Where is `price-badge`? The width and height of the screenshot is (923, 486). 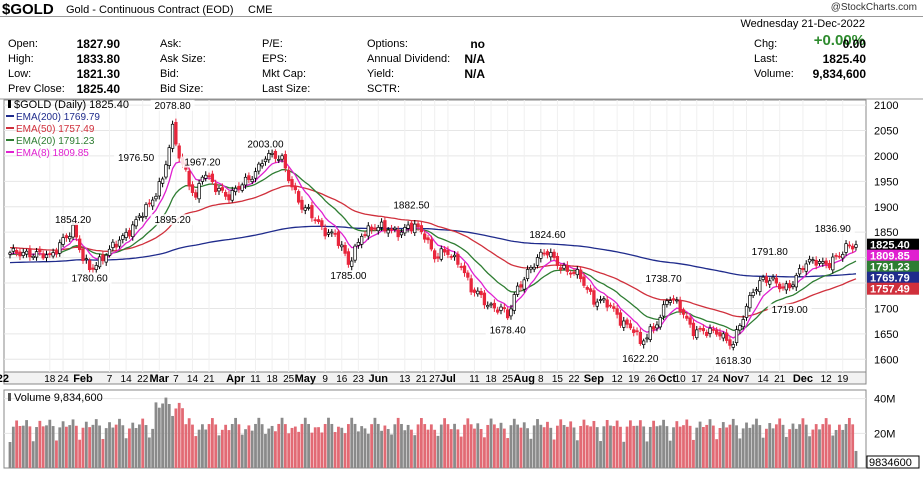 price-badge is located at coordinates (893, 266).